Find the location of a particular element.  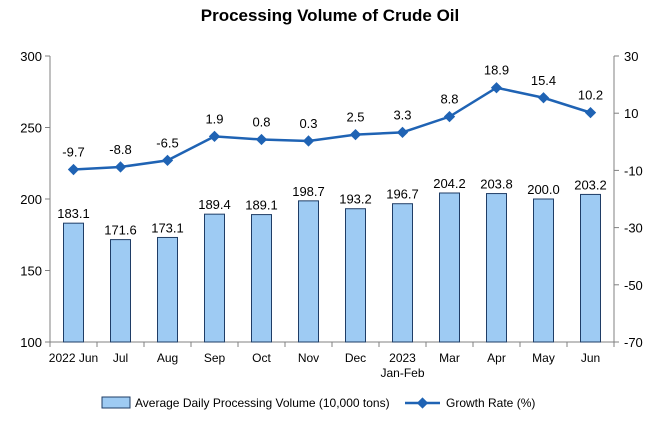

category-label: Jun is located at coordinates (590, 358).